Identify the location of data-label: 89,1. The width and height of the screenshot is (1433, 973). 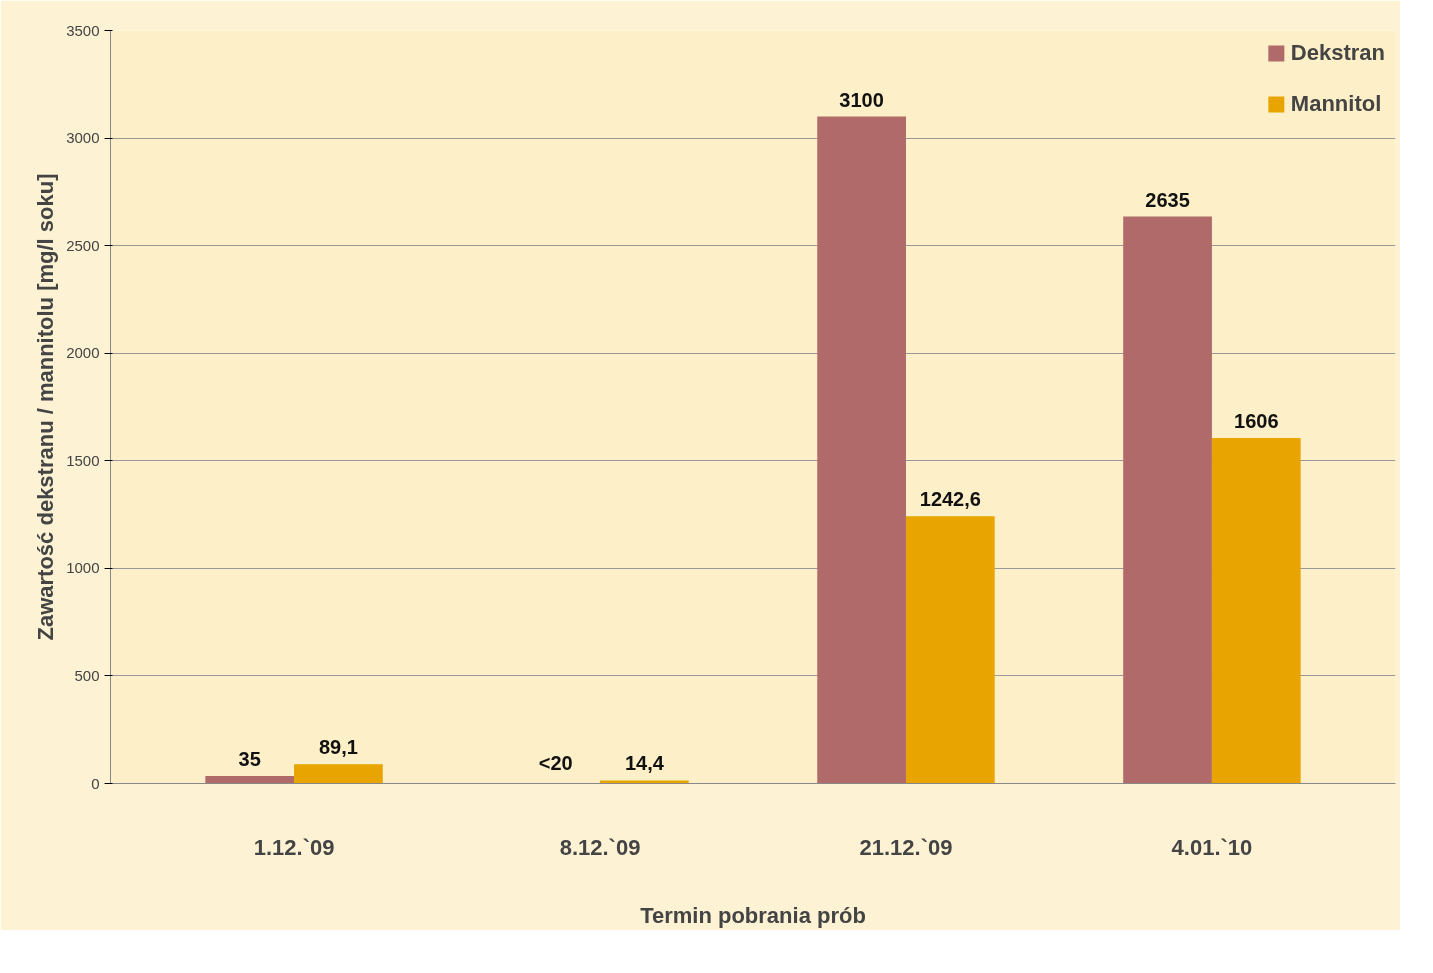
(338, 747).